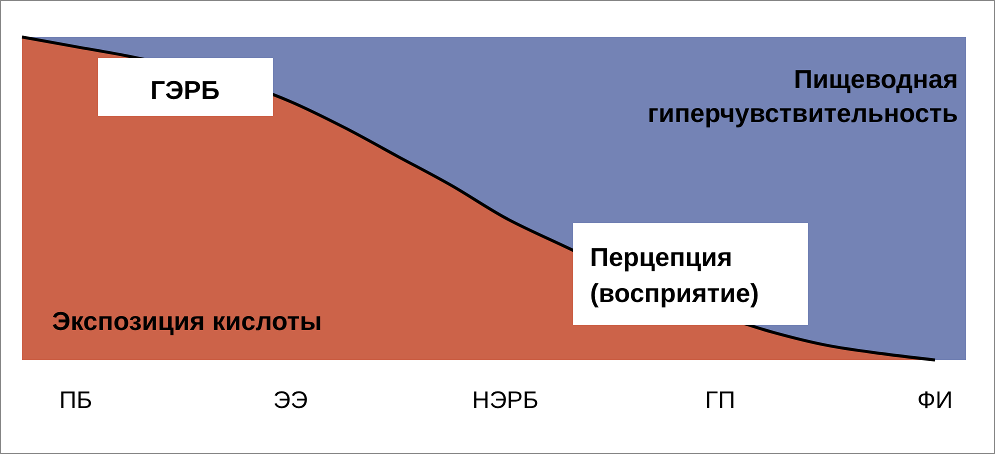 This screenshot has height=454, width=995. What do you see at coordinates (290, 400) in the screenshot?
I see `x-tick-label: ЭЭ` at bounding box center [290, 400].